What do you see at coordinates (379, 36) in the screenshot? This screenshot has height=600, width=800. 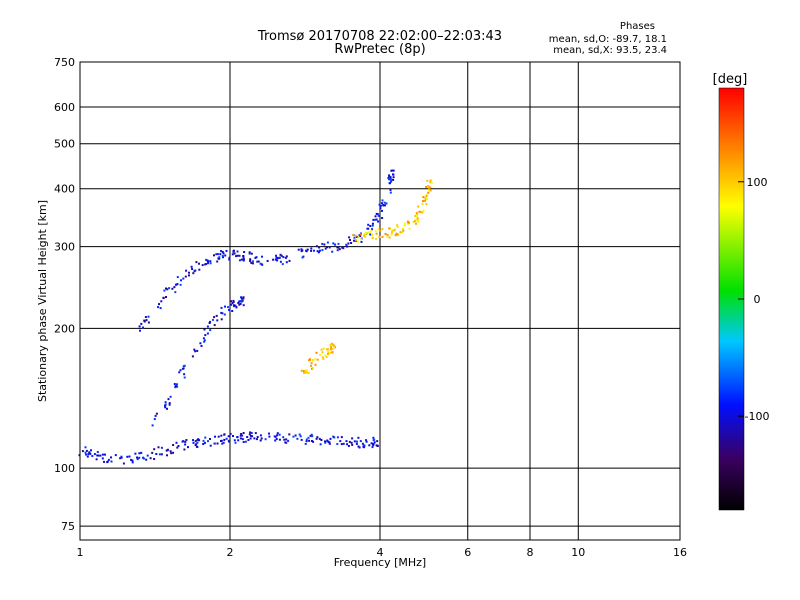 I see `chart-title: Tromsø 20170708 22:02:00–22:03:43` at bounding box center [379, 36].